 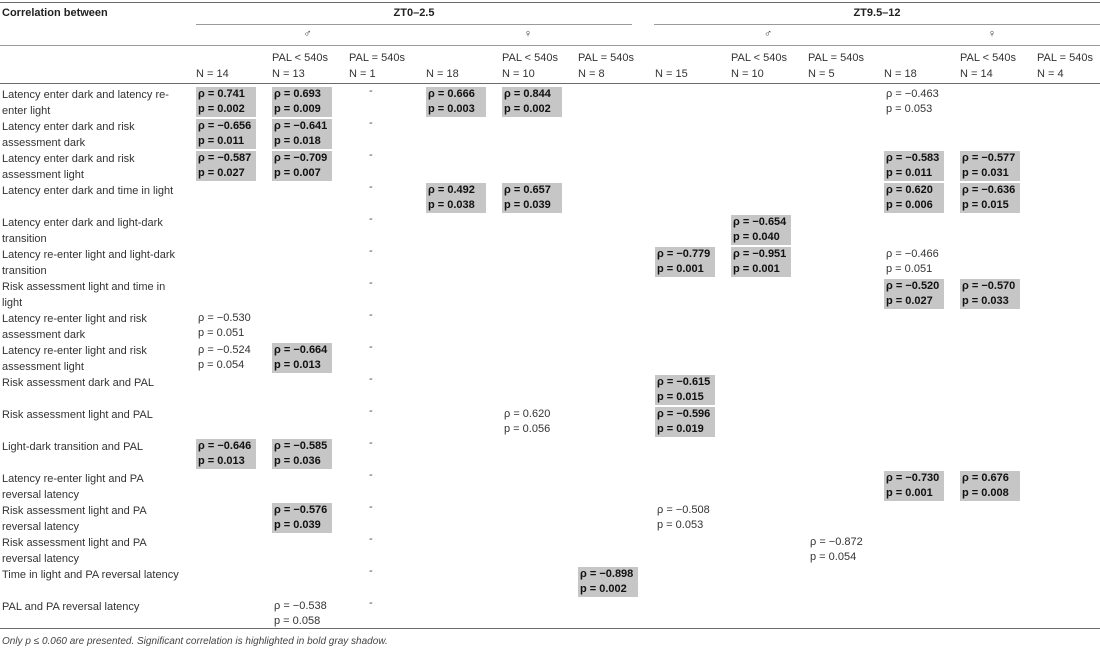 I want to click on column-n-count: N = 8, so click(x=591, y=74).